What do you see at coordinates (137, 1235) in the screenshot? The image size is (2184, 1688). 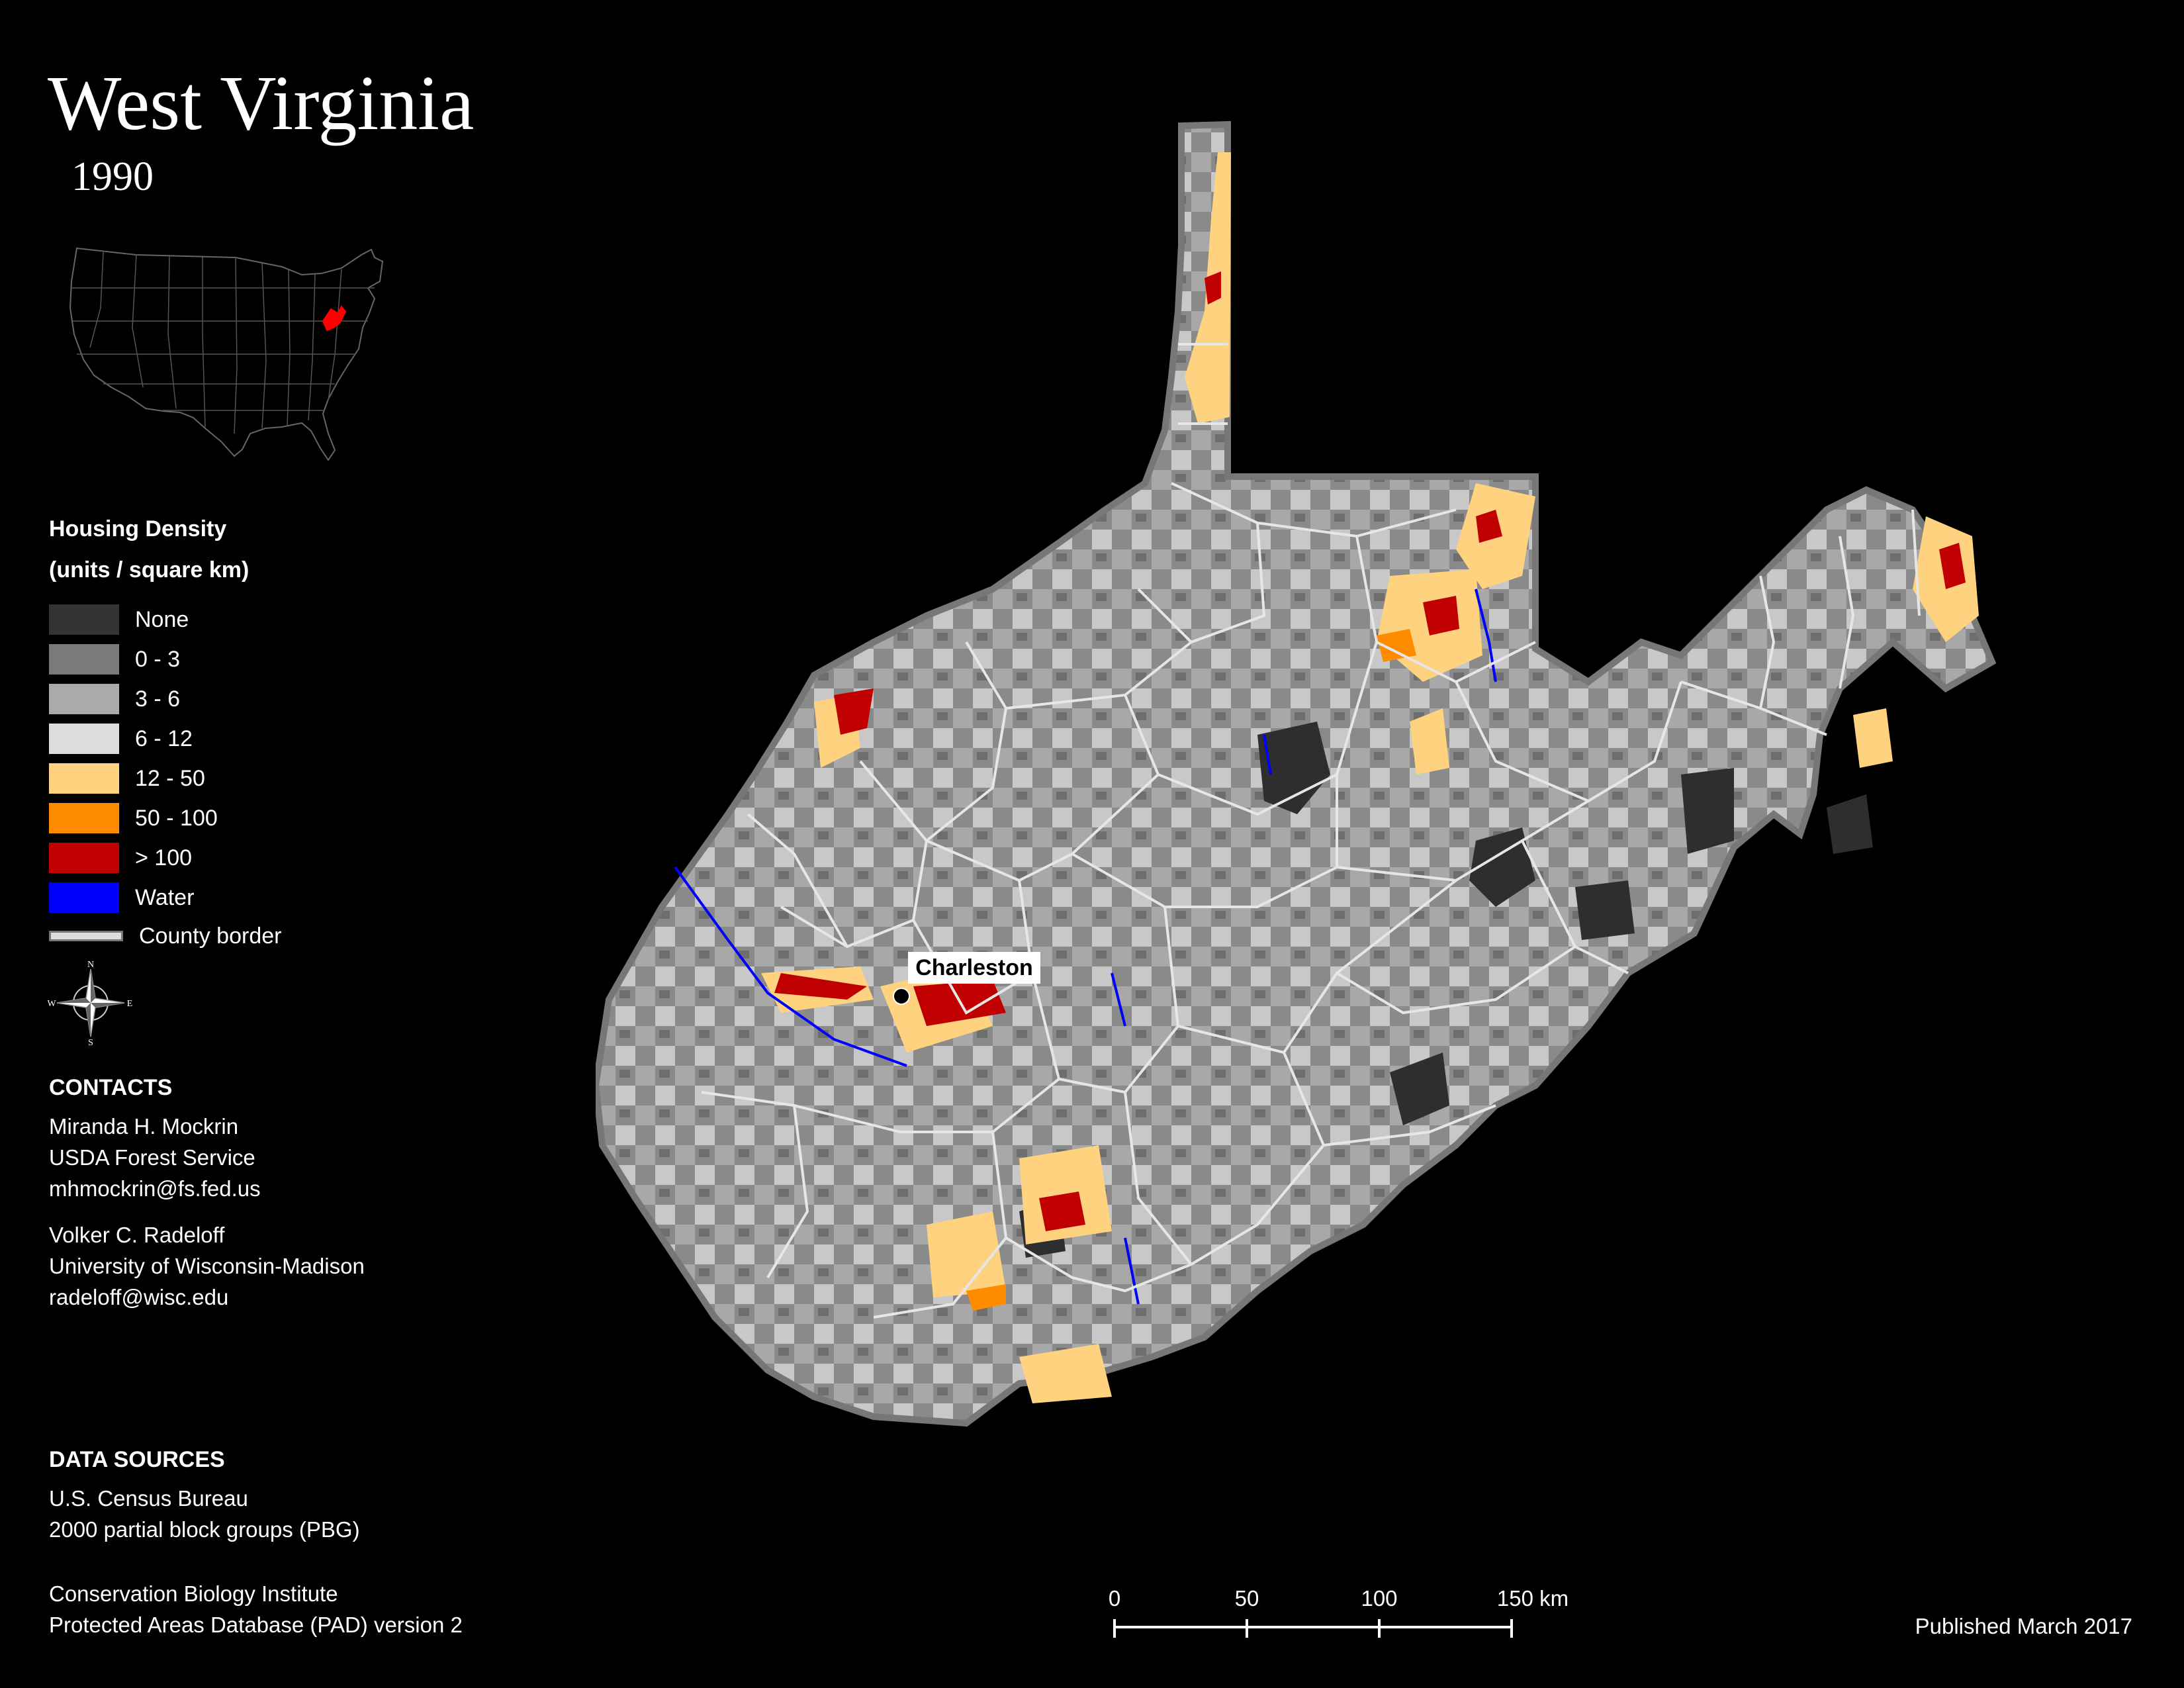 I see `contact-name: Volker C. Radeloff` at bounding box center [137, 1235].